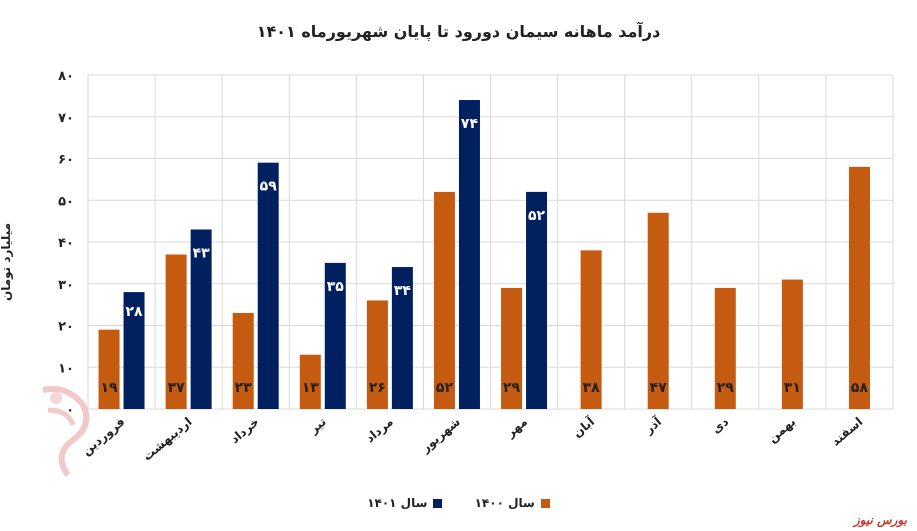 Image resolution: width=917 pixels, height=531 pixels. What do you see at coordinates (317, 426) in the screenshot?
I see `x-tick-label: تیر` at bounding box center [317, 426].